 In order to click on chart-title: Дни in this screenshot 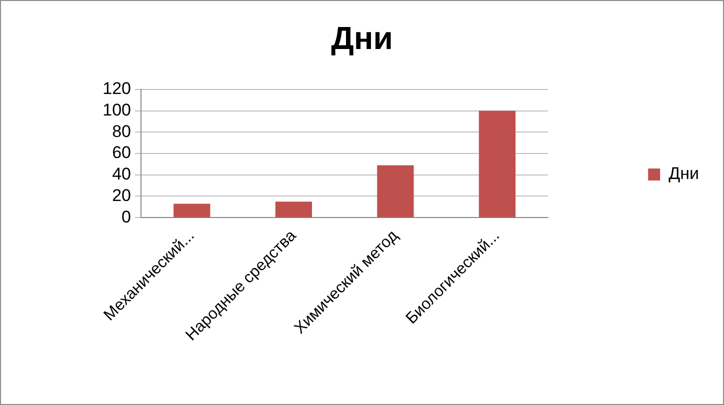, I will do `click(362, 38)`.